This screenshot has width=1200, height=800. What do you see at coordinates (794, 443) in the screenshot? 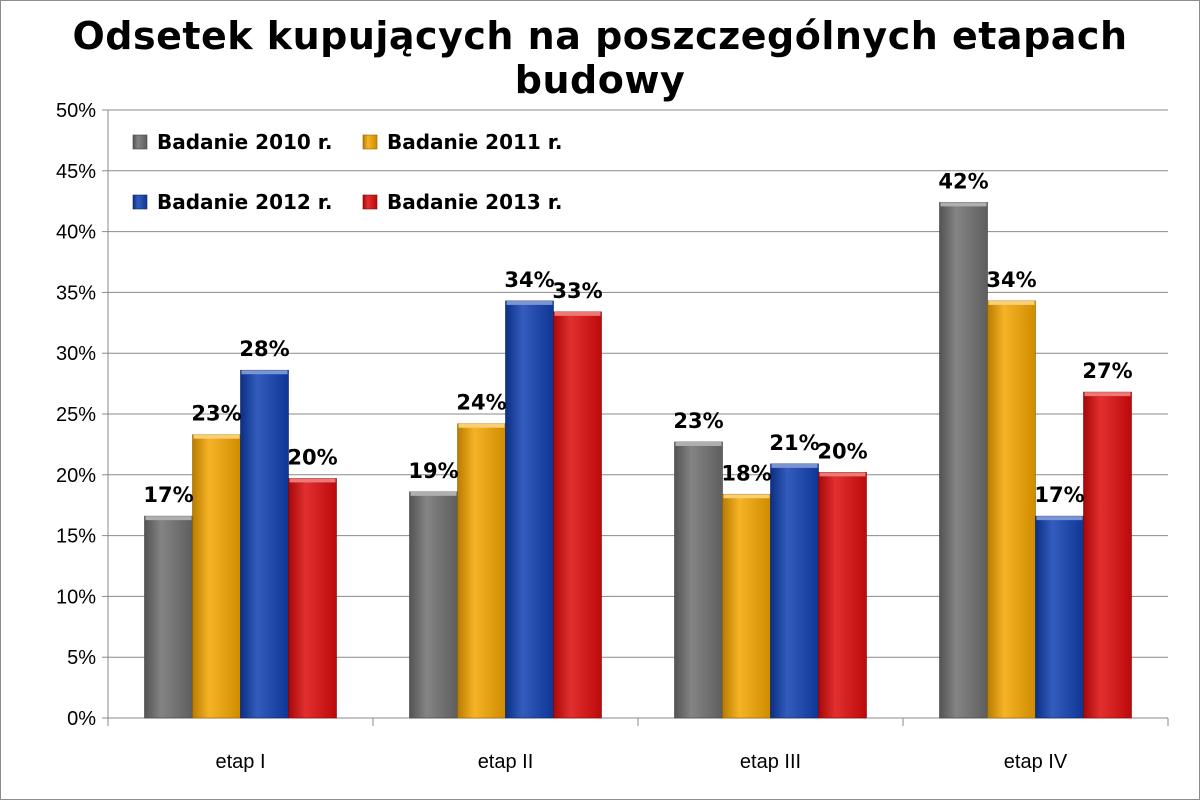
I see `data-label: 21%` at bounding box center [794, 443].